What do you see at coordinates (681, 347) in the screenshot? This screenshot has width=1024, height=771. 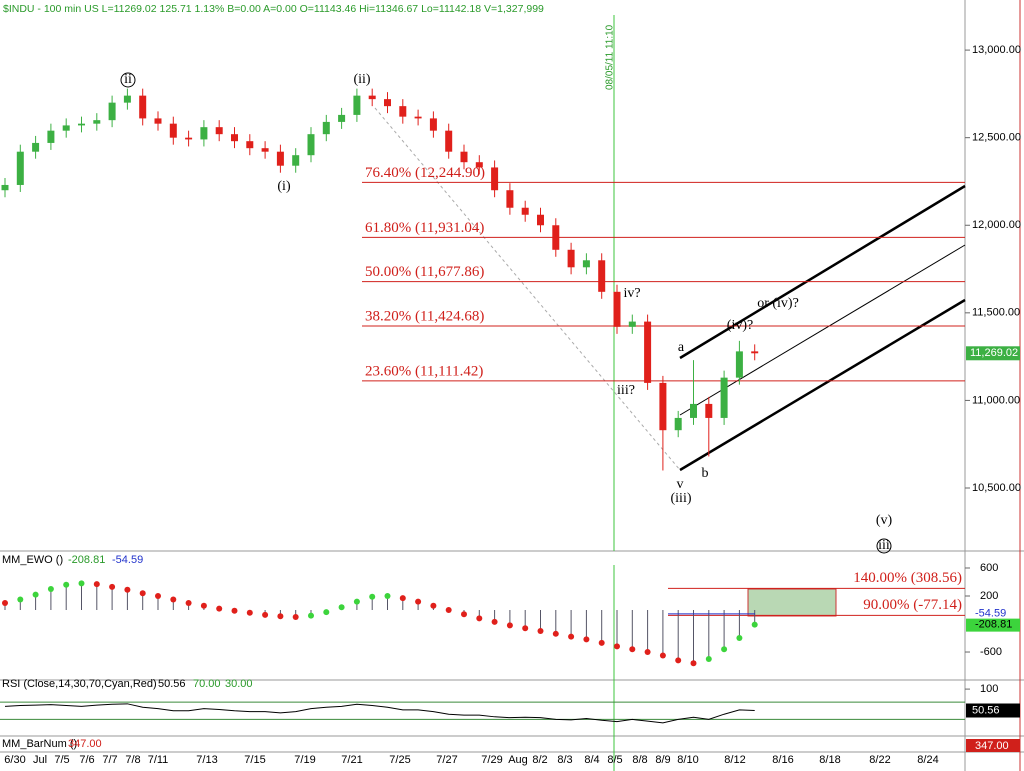 I see `wave-label: a` at bounding box center [681, 347].